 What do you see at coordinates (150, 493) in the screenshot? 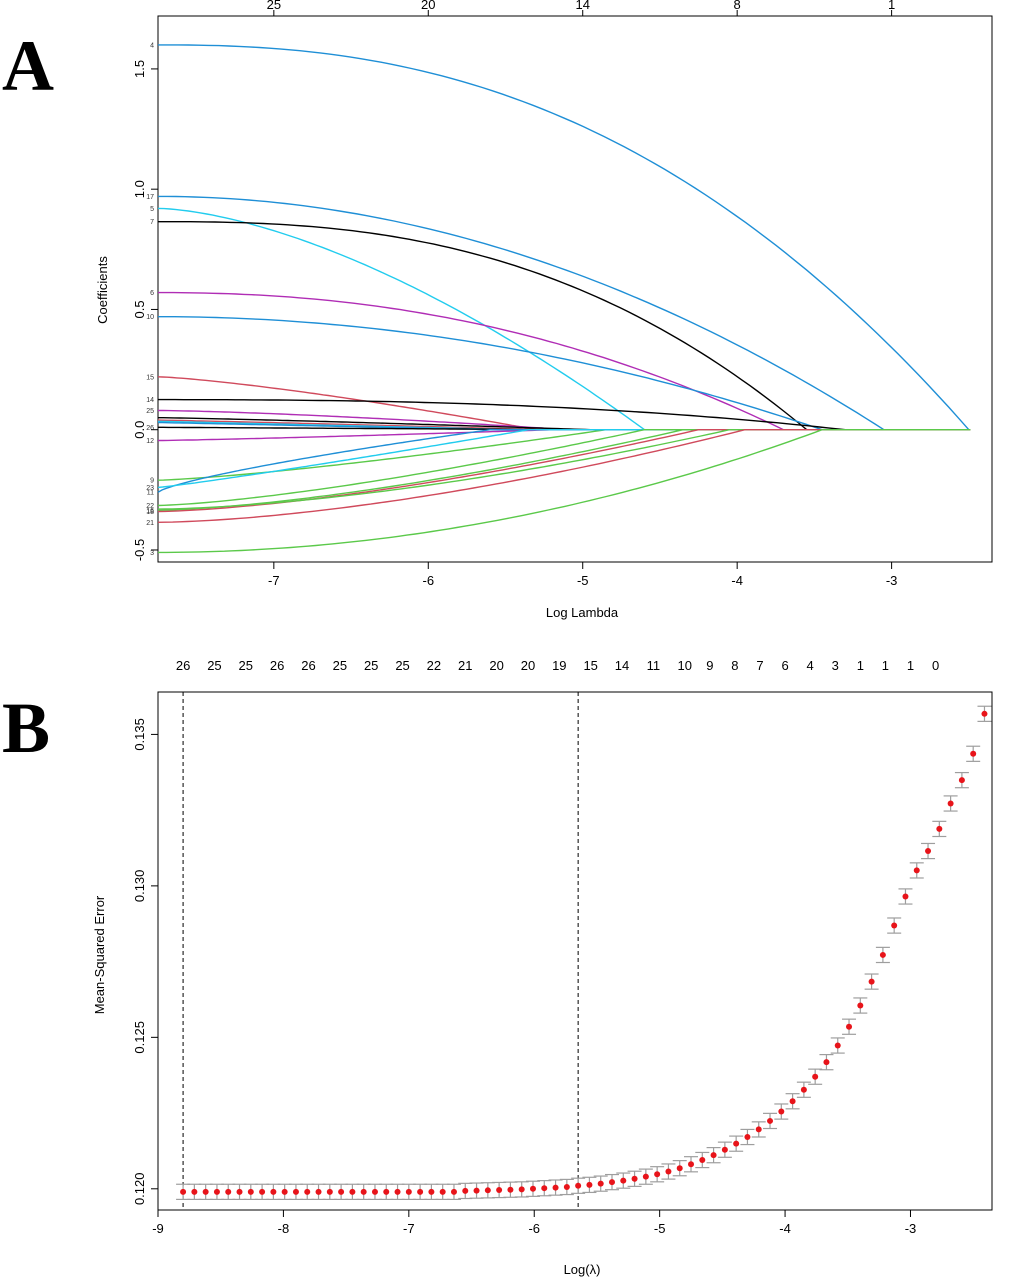
I see `series-label: 11` at bounding box center [150, 493].